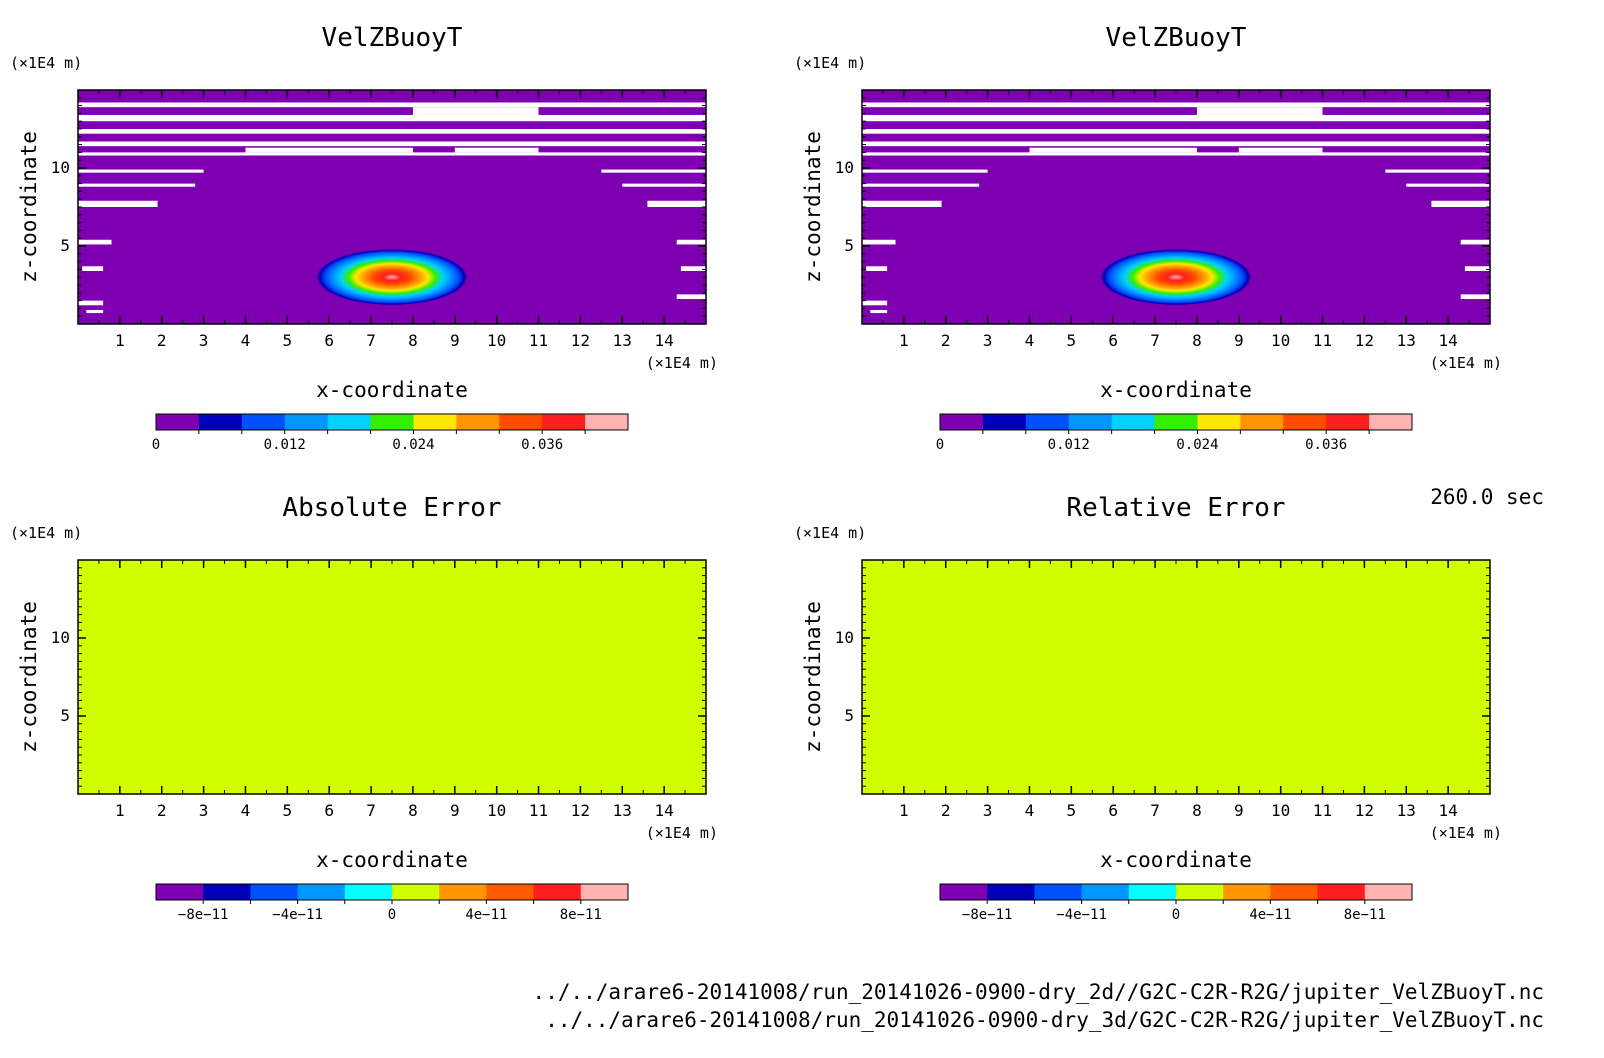 The height and width of the screenshot is (1058, 1604). What do you see at coordinates (392, 860) in the screenshot?
I see `x-axis-label: x-coordinate` at bounding box center [392, 860].